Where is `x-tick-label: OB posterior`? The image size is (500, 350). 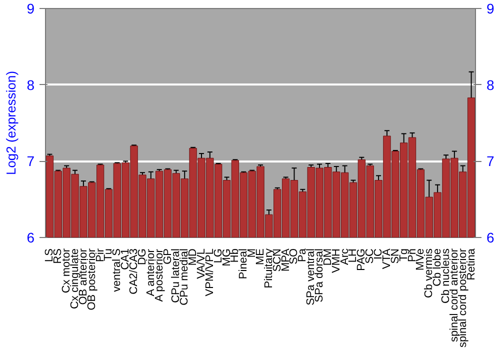 x-tick-label: OB posterior is located at coordinates (92, 279).